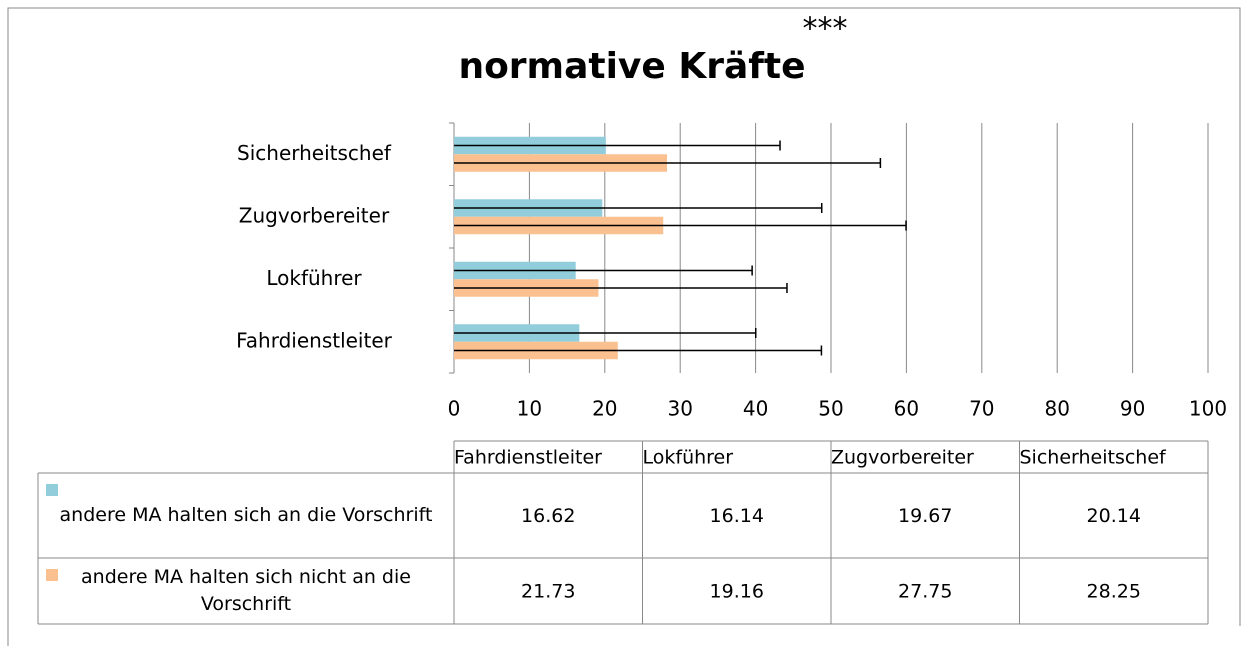  I want to click on significance-annotation: ***, so click(825, 29).